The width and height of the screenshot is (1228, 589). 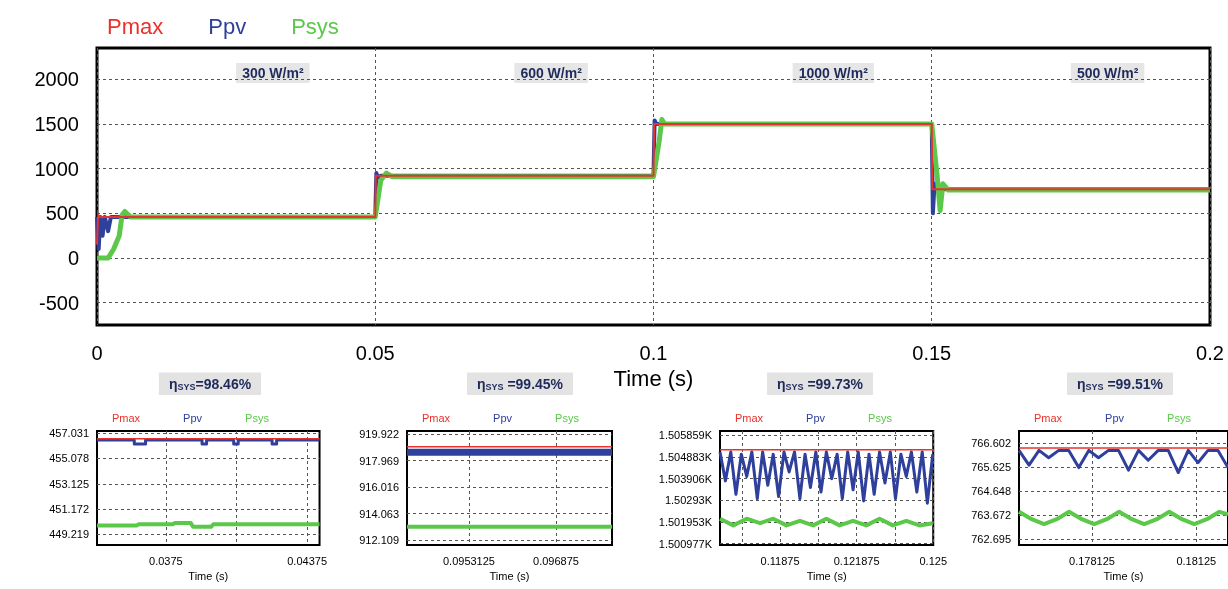 What do you see at coordinates (468, 560) in the screenshot?
I see `x-tick-label: 0.0953125` at bounding box center [468, 560].